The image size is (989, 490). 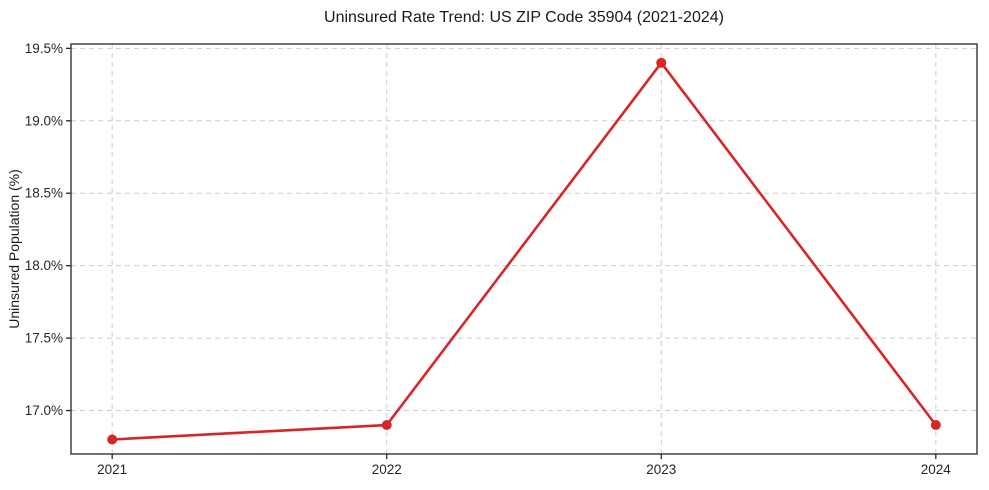 I want to click on y-tick-label: 18.5%, so click(x=44, y=193).